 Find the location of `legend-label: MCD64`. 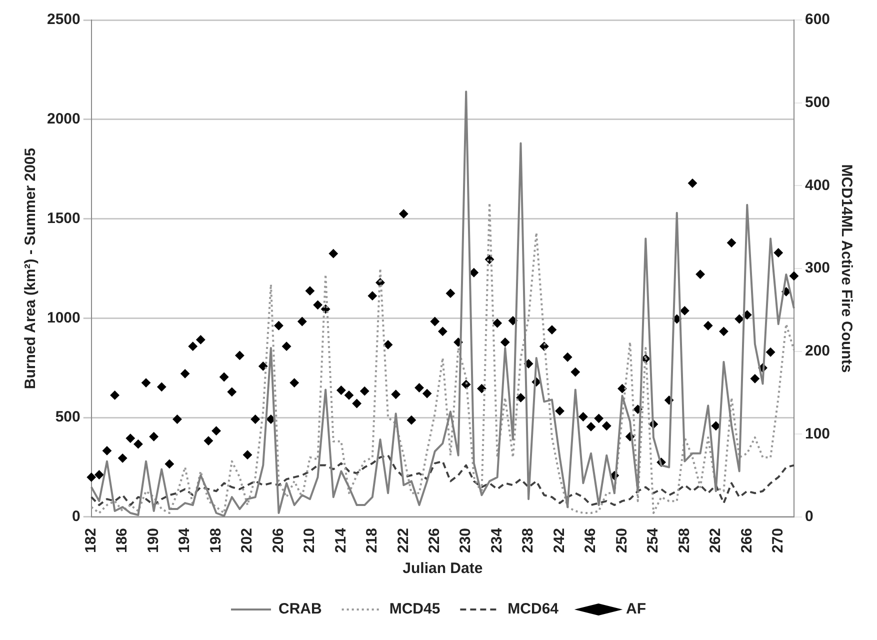

legend-label: MCD64 is located at coordinates (534, 609).